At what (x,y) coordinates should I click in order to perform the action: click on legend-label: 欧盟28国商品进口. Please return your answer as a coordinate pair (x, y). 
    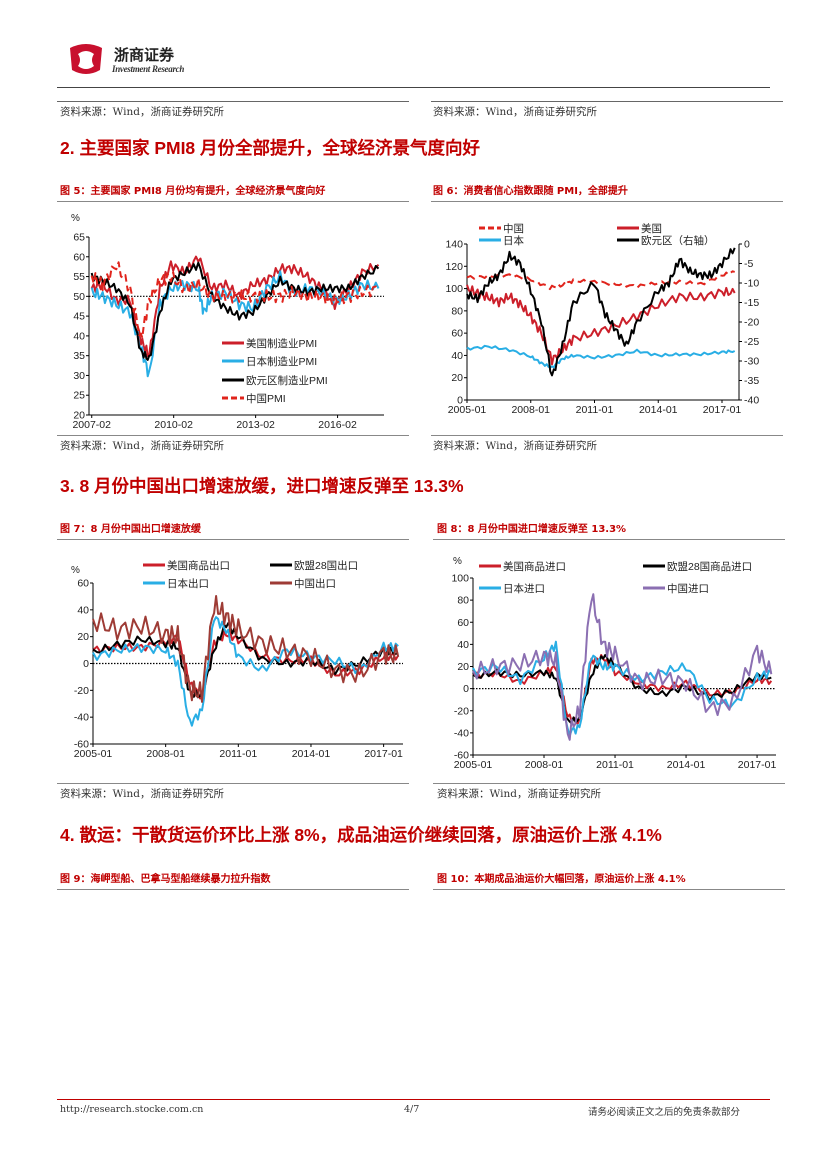
    Looking at the image, I should click on (709, 566).